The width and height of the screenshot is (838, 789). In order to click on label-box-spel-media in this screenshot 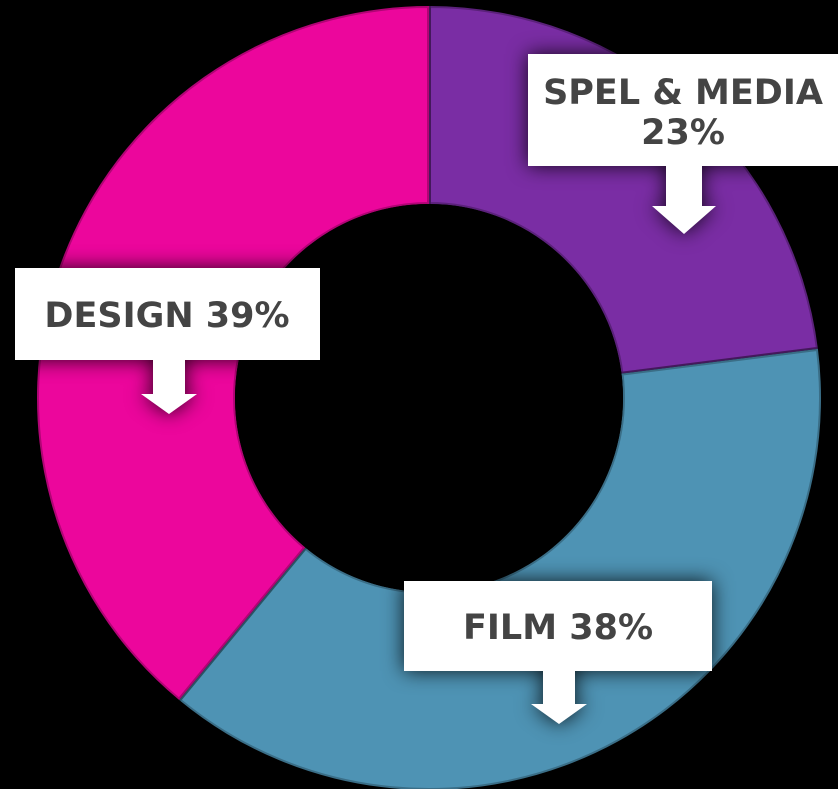, I will do `click(683, 110)`.